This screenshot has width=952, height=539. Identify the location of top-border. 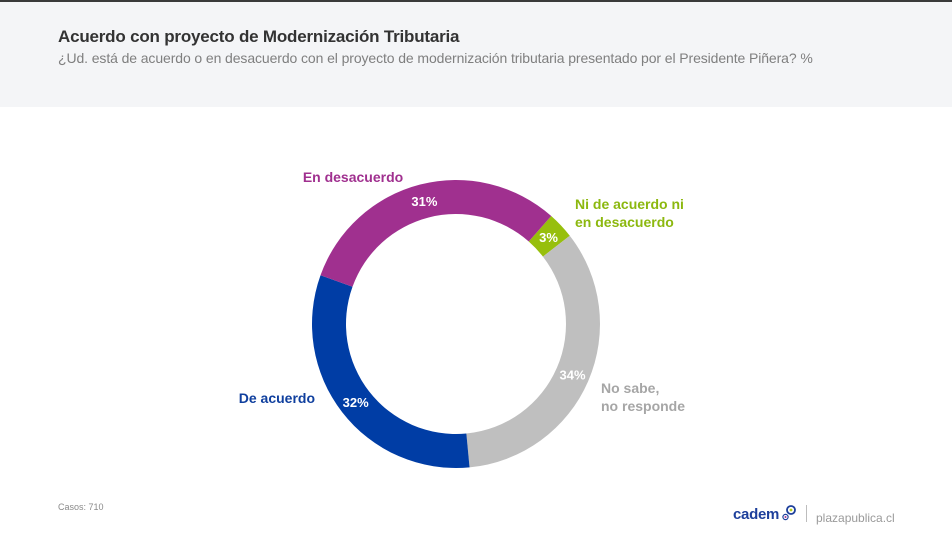
(476, 1).